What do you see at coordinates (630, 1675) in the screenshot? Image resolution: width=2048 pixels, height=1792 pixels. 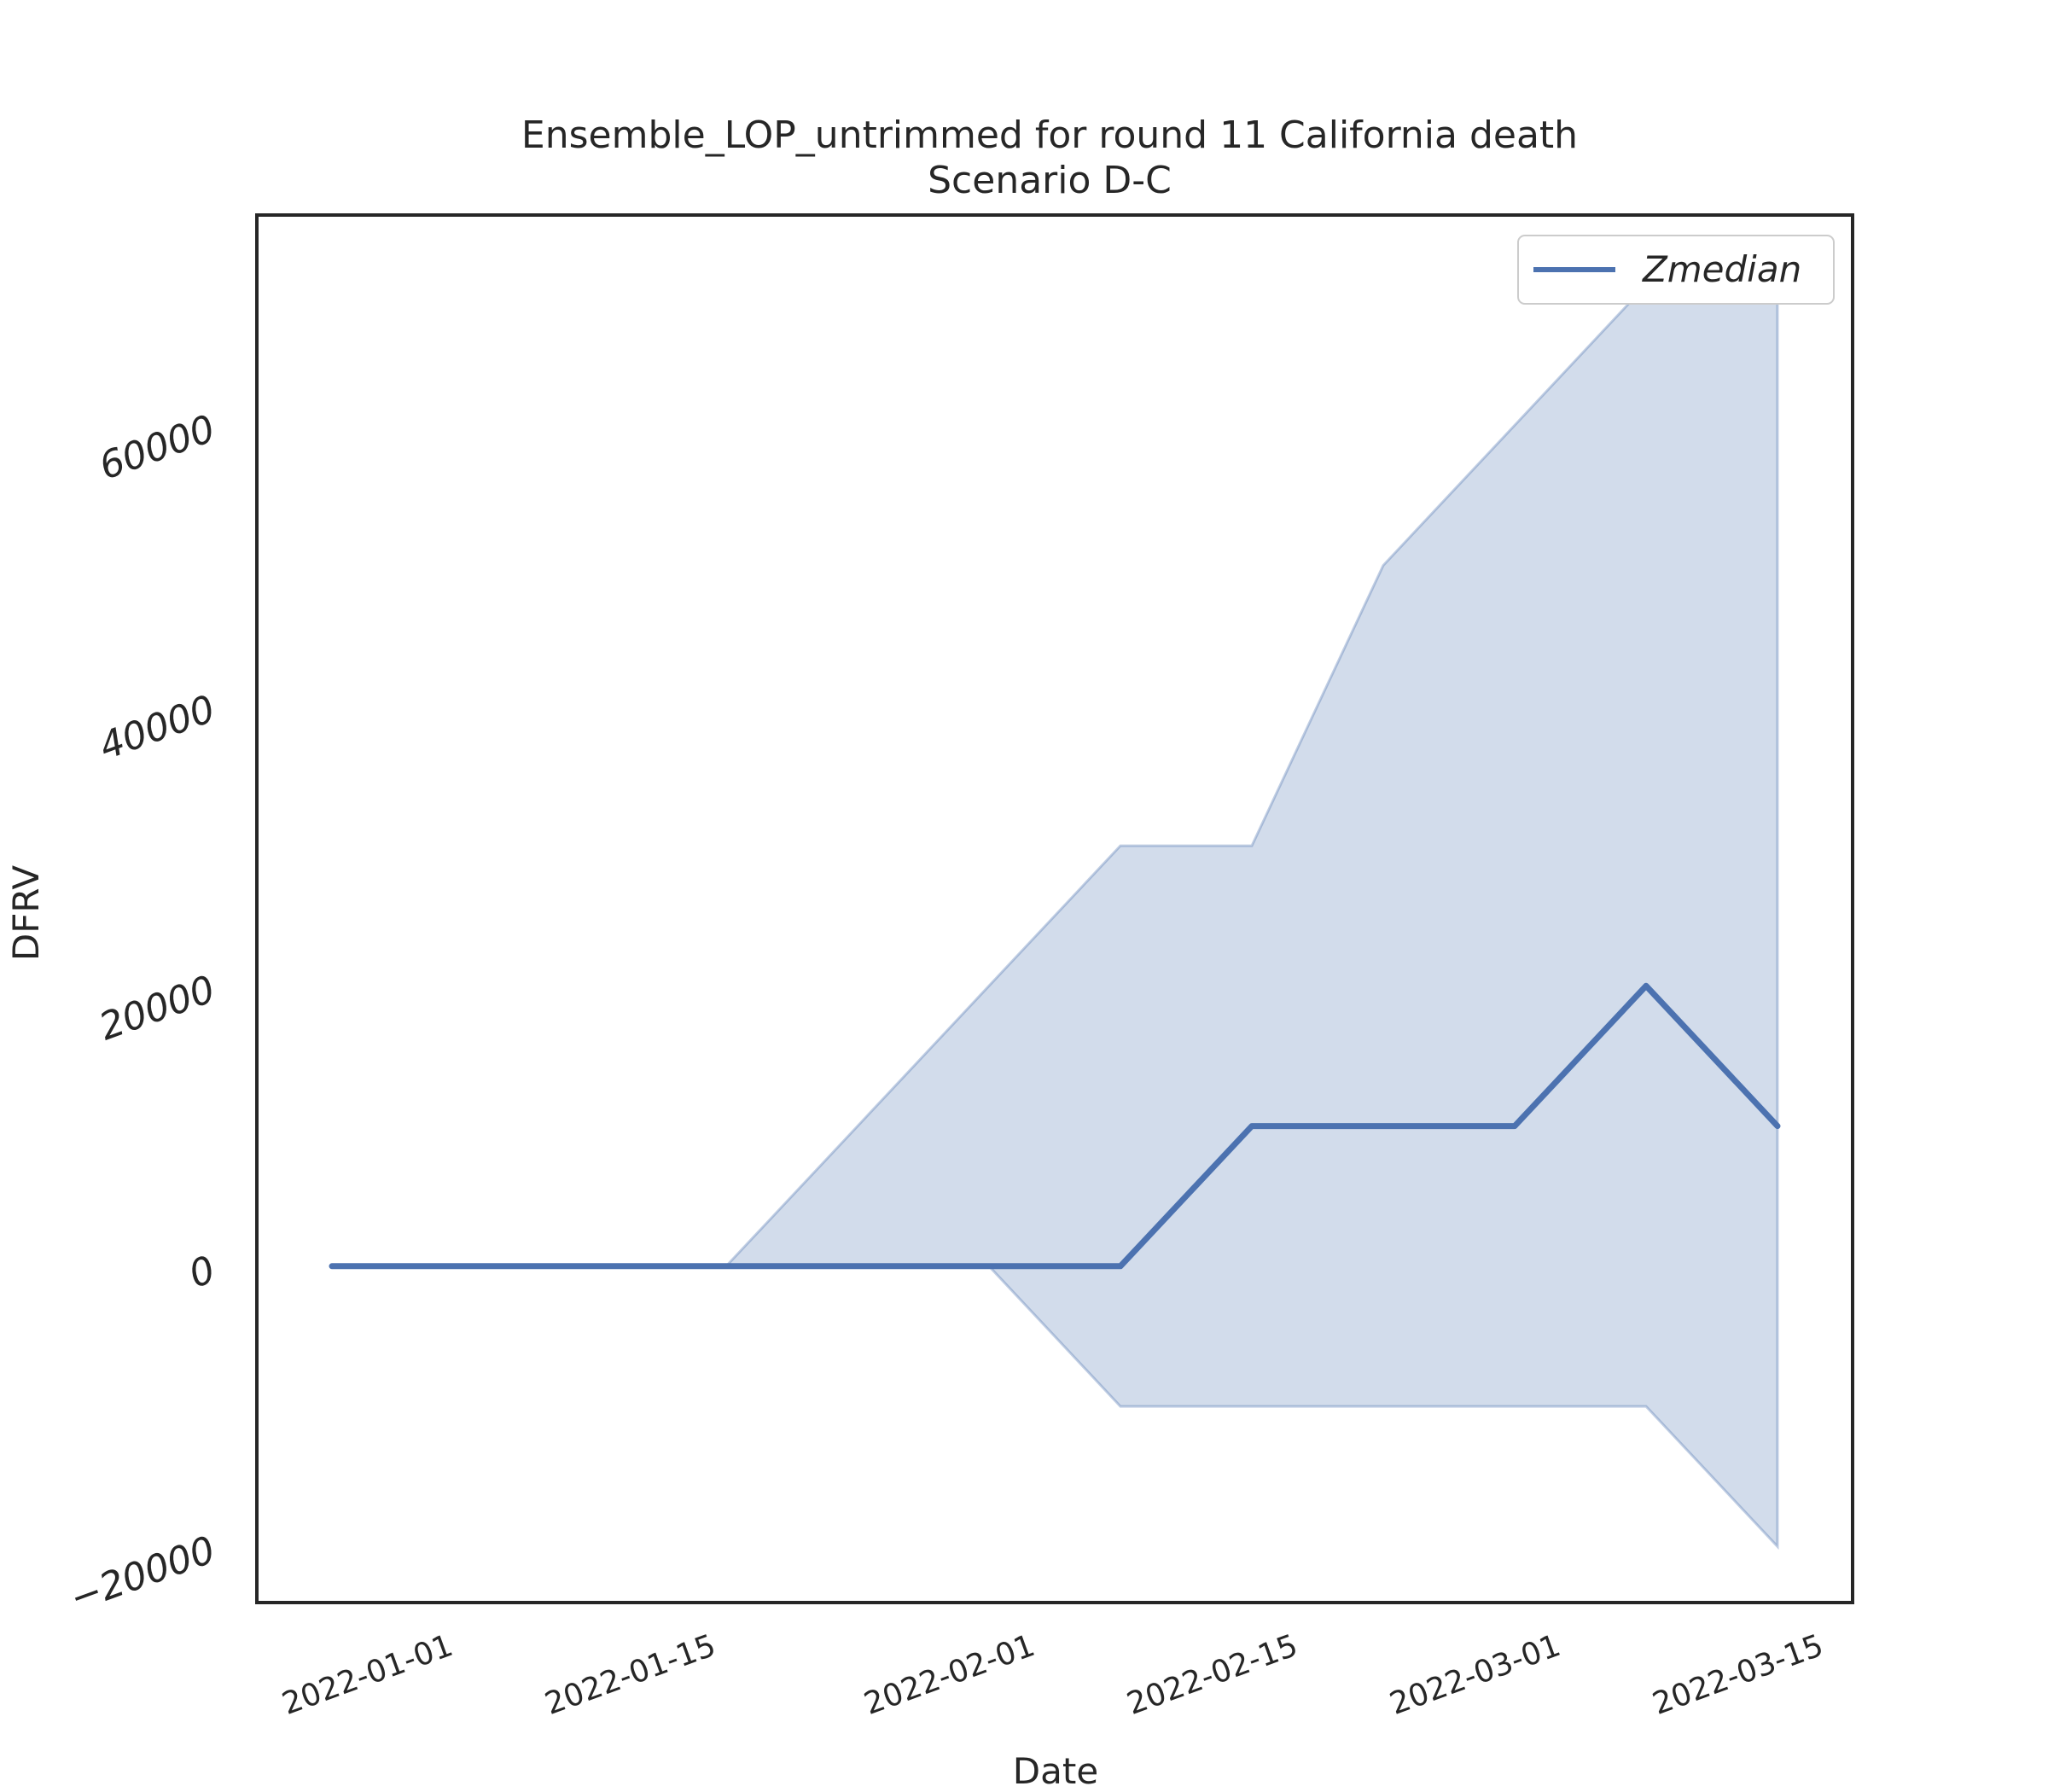 I see `x-tick-label: 2022-01-15` at bounding box center [630, 1675].